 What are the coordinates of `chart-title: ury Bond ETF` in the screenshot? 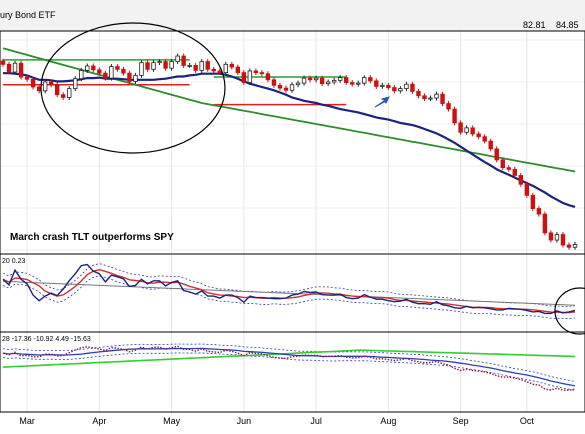 It's located at (28, 15).